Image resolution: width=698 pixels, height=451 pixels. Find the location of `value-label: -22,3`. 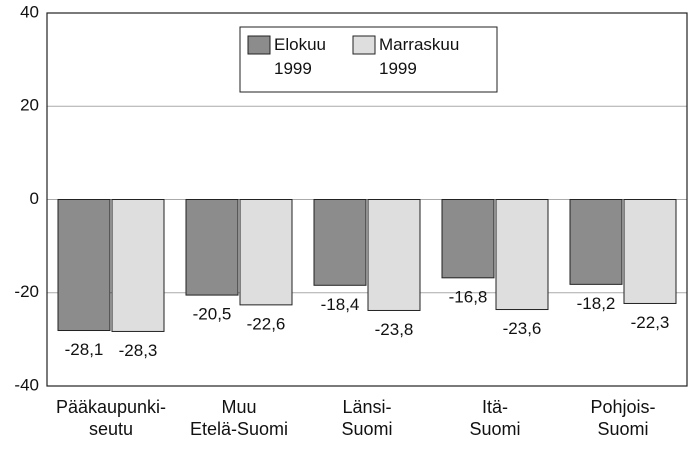

value-label: -22,3 is located at coordinates (650, 322).